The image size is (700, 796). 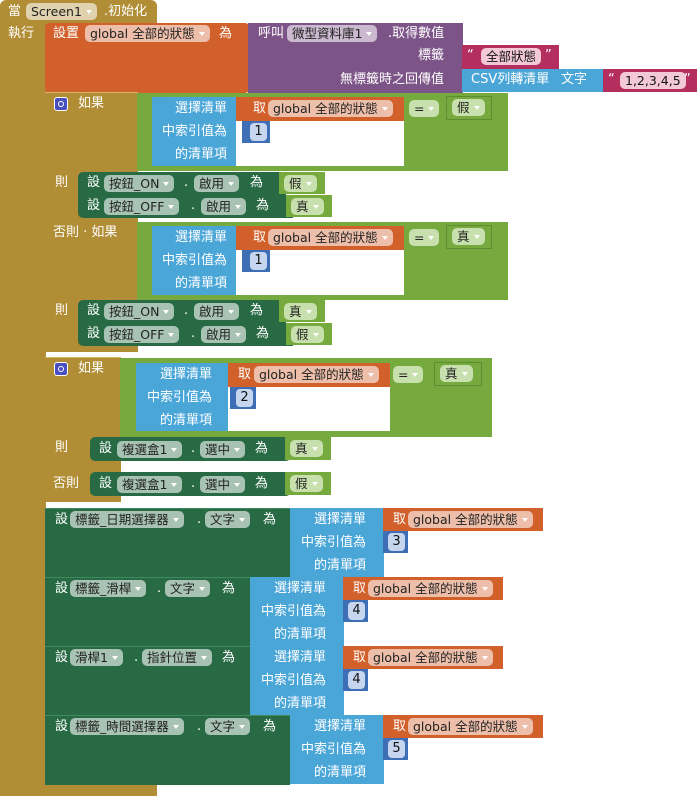 What do you see at coordinates (332, 33) in the screenshot?
I see `tinydb-dropdown: 微型資料庫1` at bounding box center [332, 33].